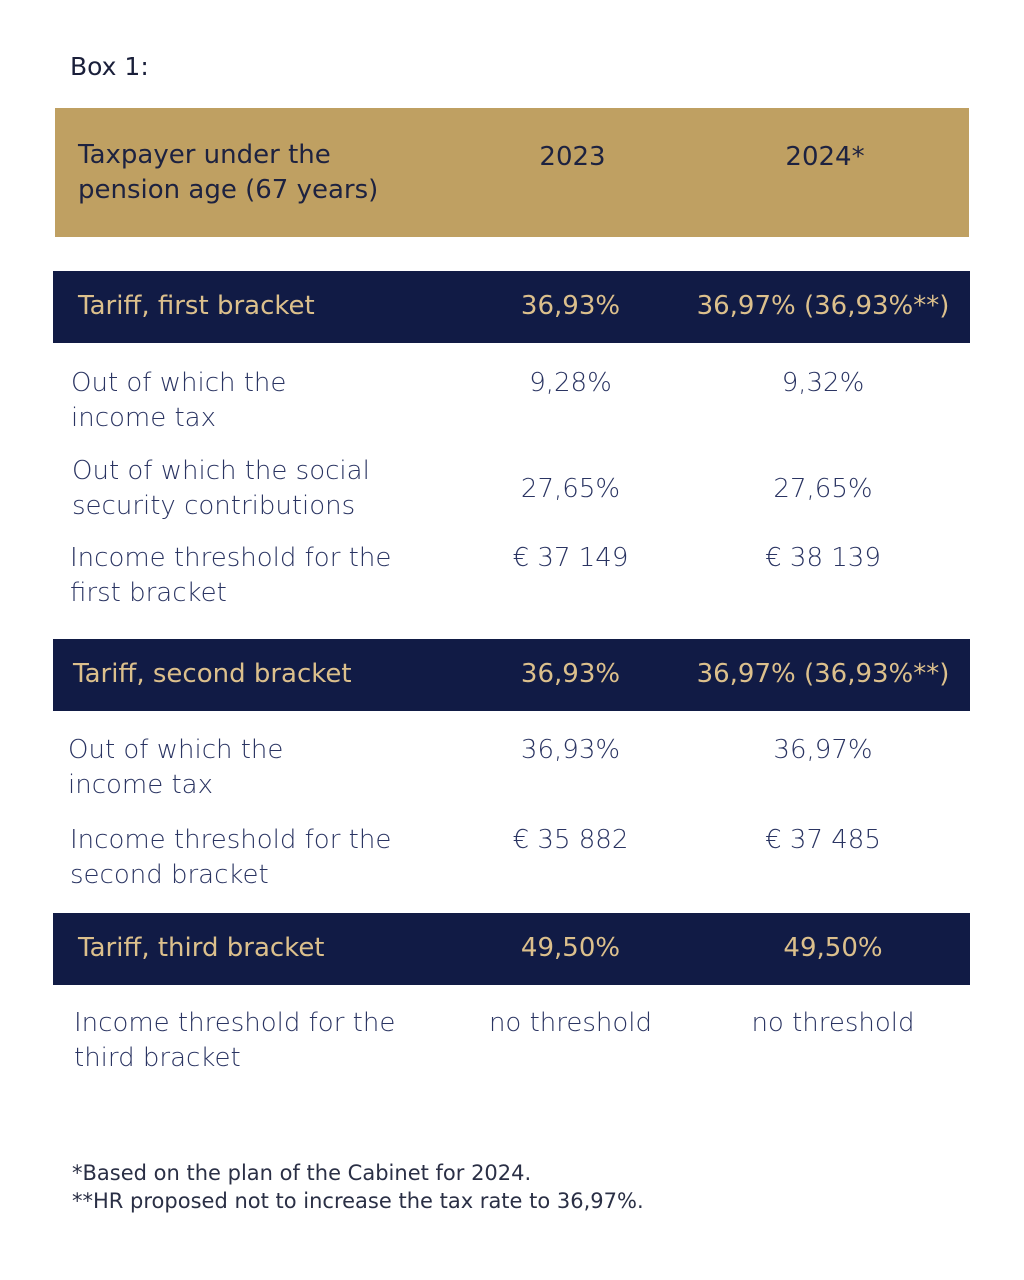  I want to click on row-2023: 9,28%, so click(570, 383).